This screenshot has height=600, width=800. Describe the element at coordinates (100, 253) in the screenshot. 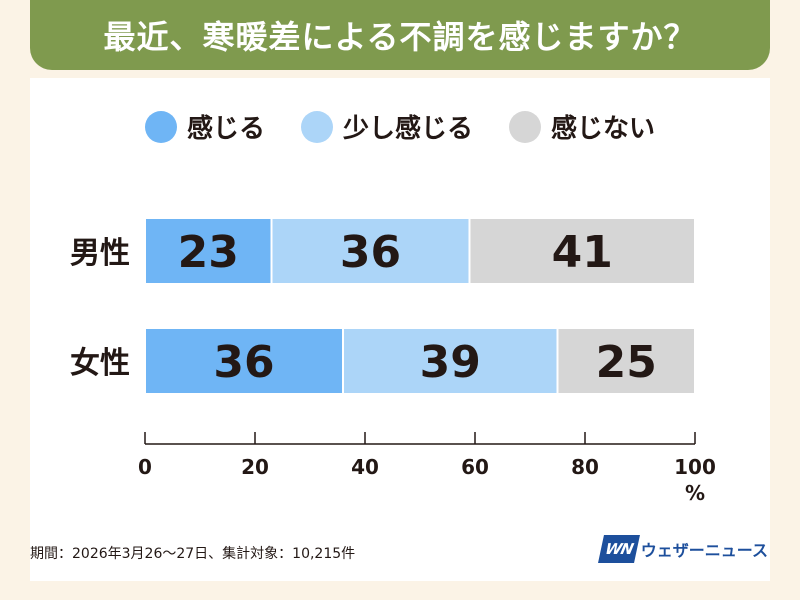

I see `category-label: 男性` at that location.